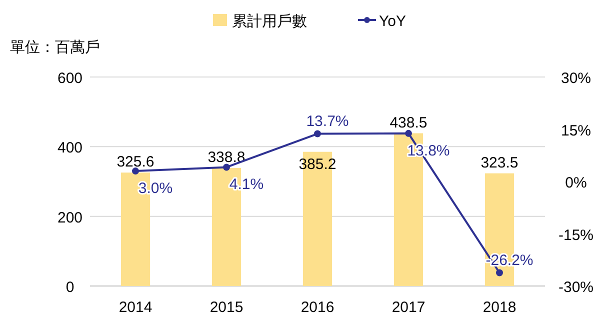 The height and width of the screenshot is (327, 607). Describe the element at coordinates (227, 157) in the screenshot. I see `data-label: 338.8` at that location.